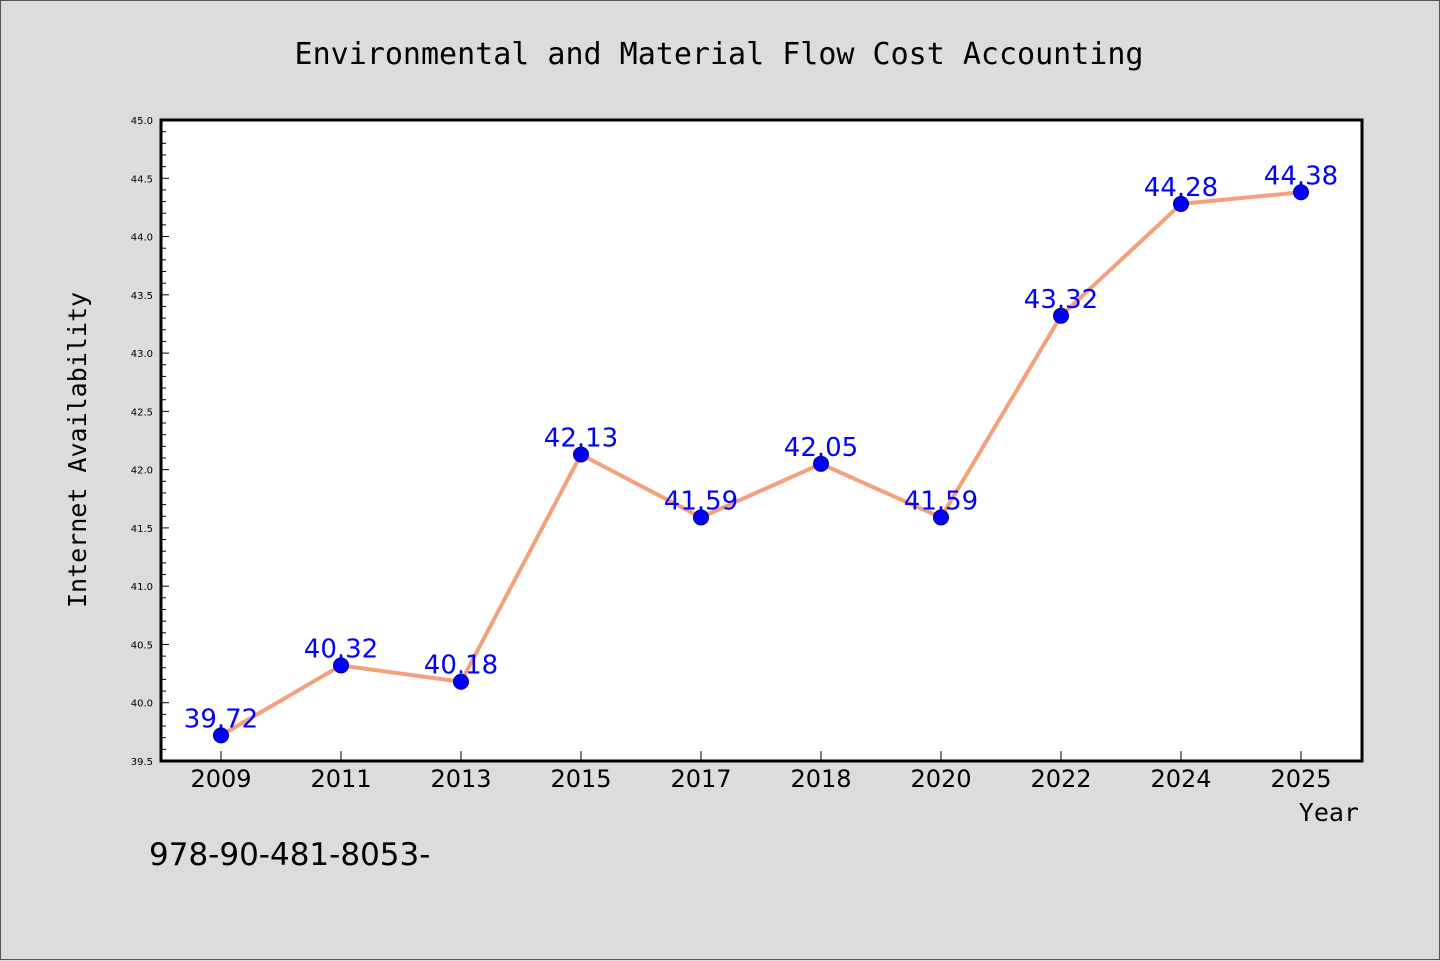  I want to click on y-tick-label: 40.0, so click(142, 704).